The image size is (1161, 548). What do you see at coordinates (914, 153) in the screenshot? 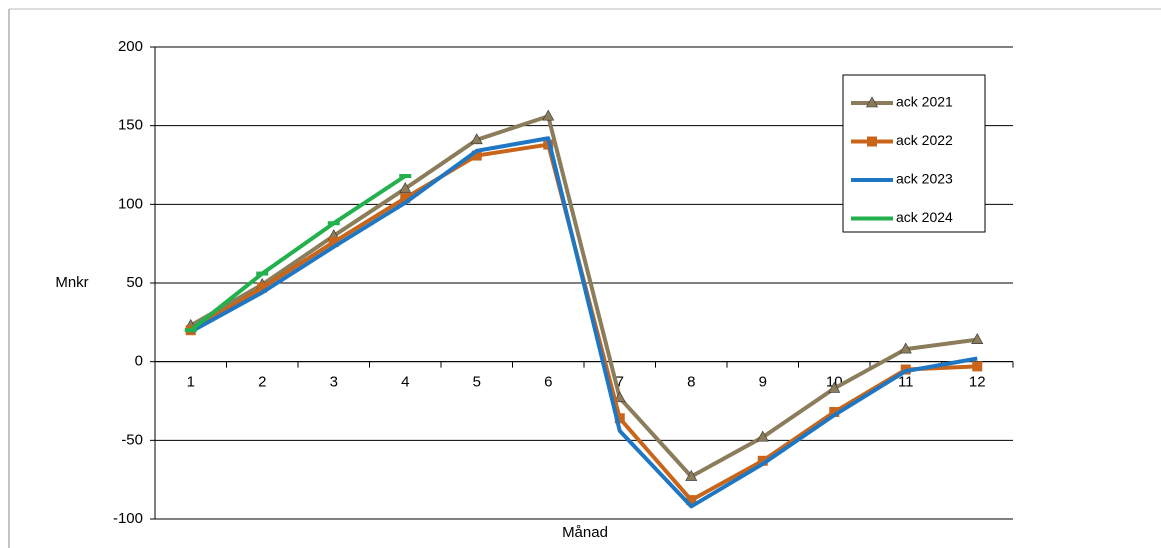
I see `legend: ack 2021 ack 2022 ack 2023 ack 2024` at bounding box center [914, 153].